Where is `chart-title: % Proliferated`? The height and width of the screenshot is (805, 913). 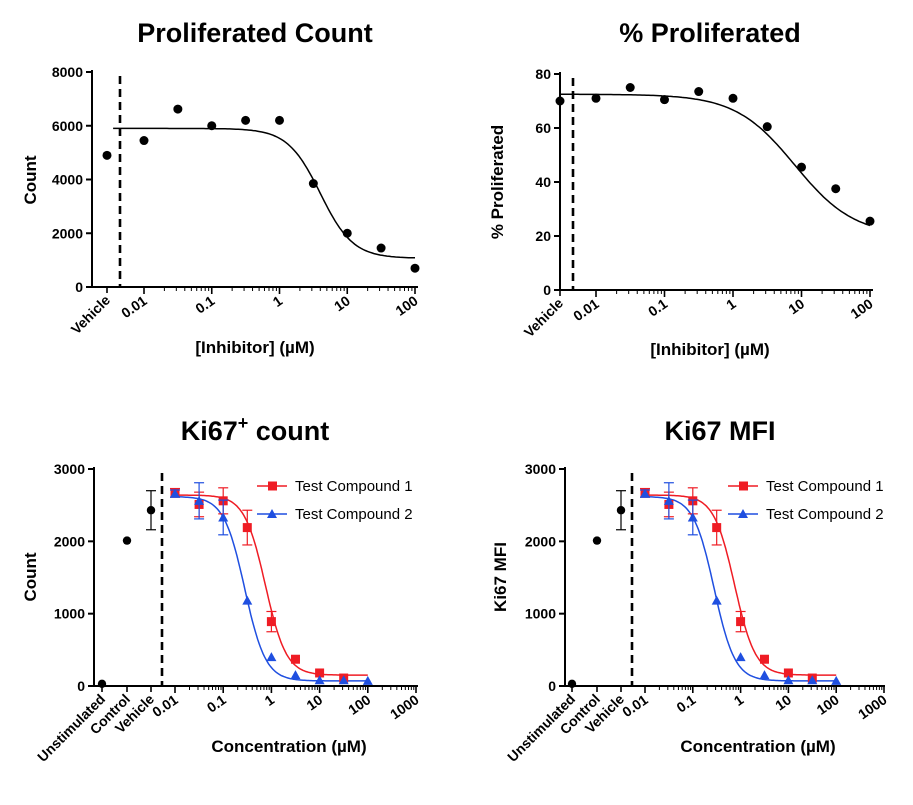
chart-title: % Proliferated is located at coordinates (710, 33).